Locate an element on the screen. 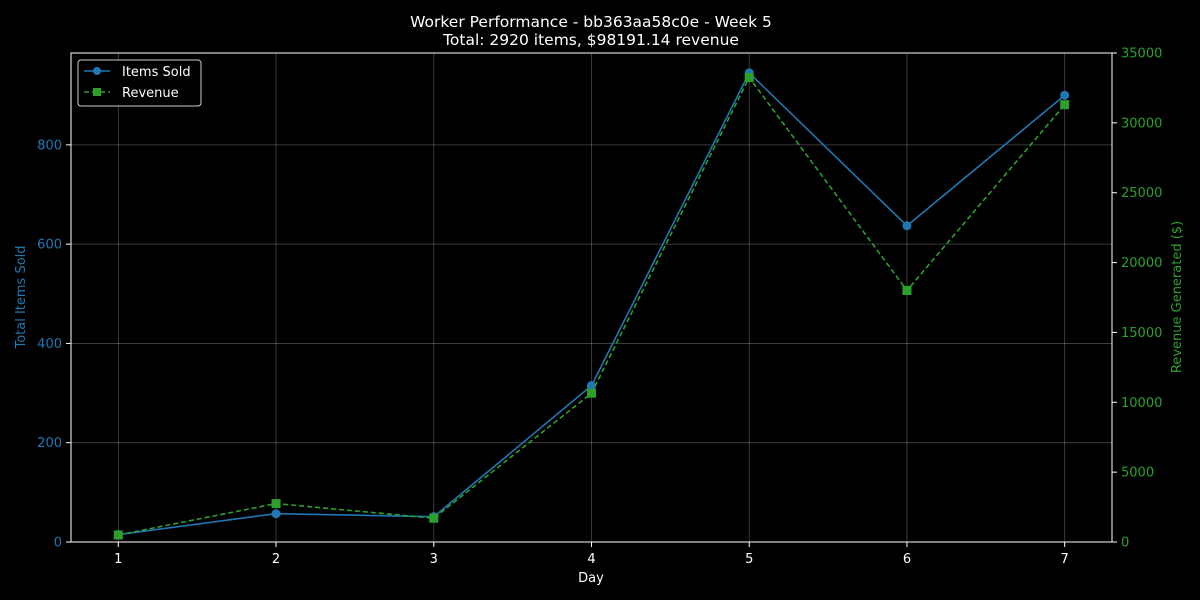 Image resolution: width=1200 pixels, height=600 pixels. y-right-tick-label: 5000 is located at coordinates (1137, 473).